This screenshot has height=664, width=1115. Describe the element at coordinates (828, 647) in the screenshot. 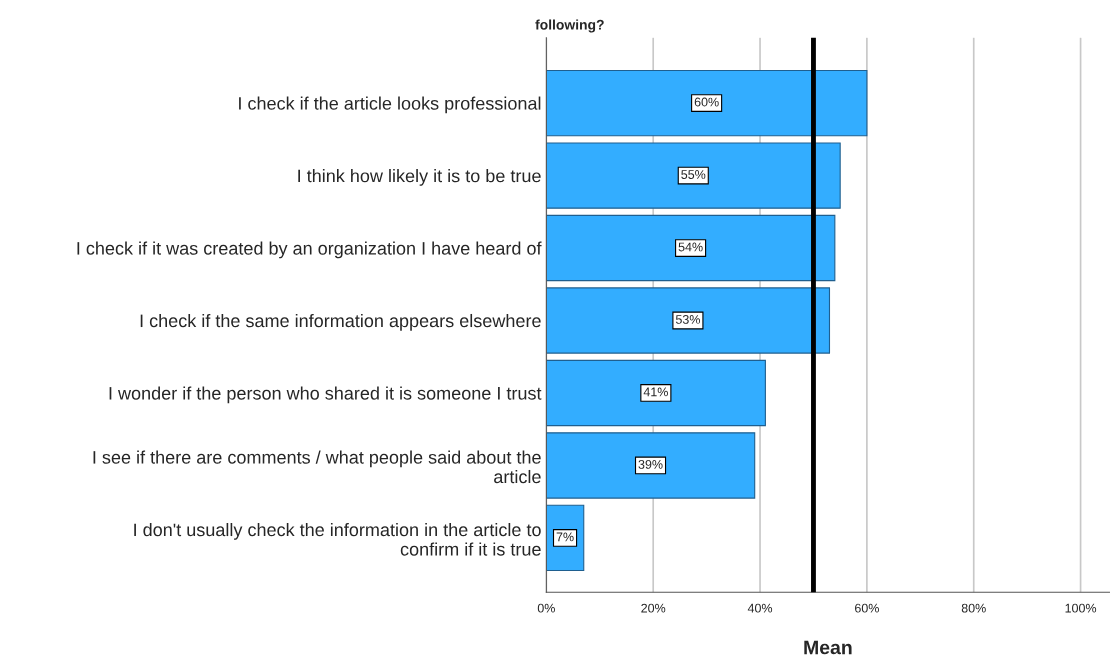

I see `x-axis-title: Mean` at that location.